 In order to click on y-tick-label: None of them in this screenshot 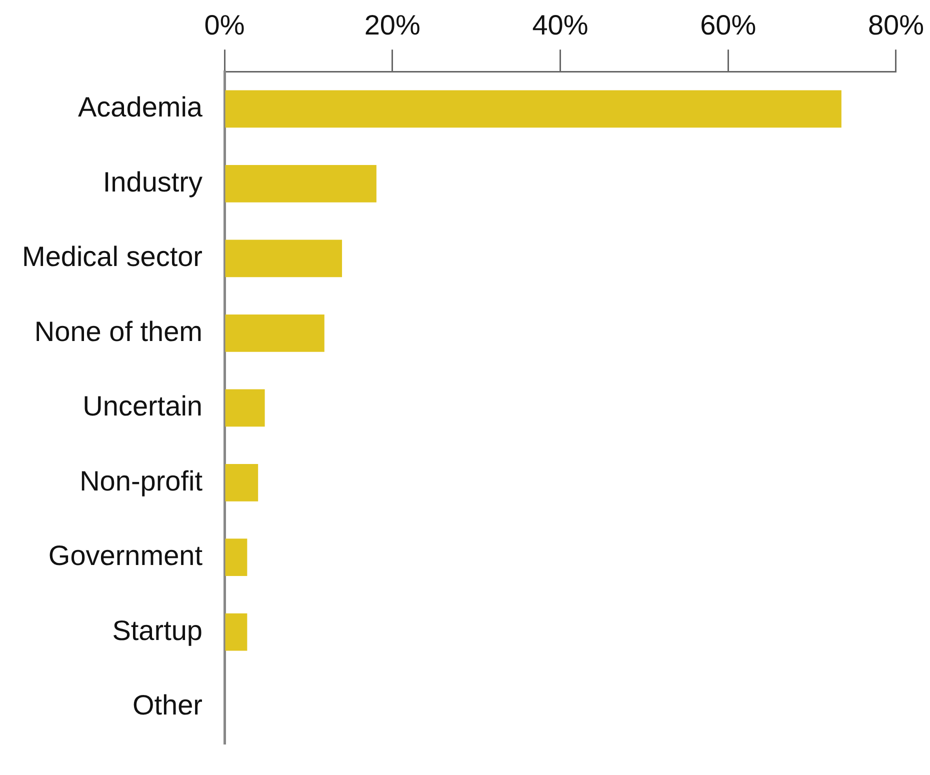, I will do `click(118, 331)`.